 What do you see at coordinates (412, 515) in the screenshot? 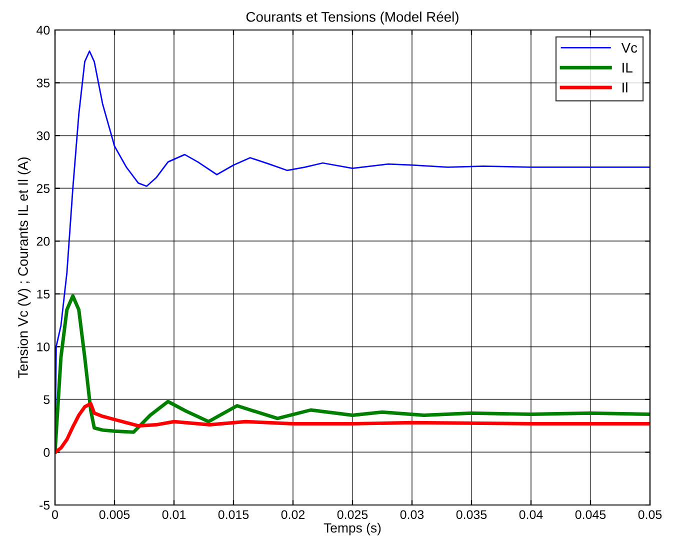
I see `x-tick-label: 0.03` at bounding box center [412, 515].